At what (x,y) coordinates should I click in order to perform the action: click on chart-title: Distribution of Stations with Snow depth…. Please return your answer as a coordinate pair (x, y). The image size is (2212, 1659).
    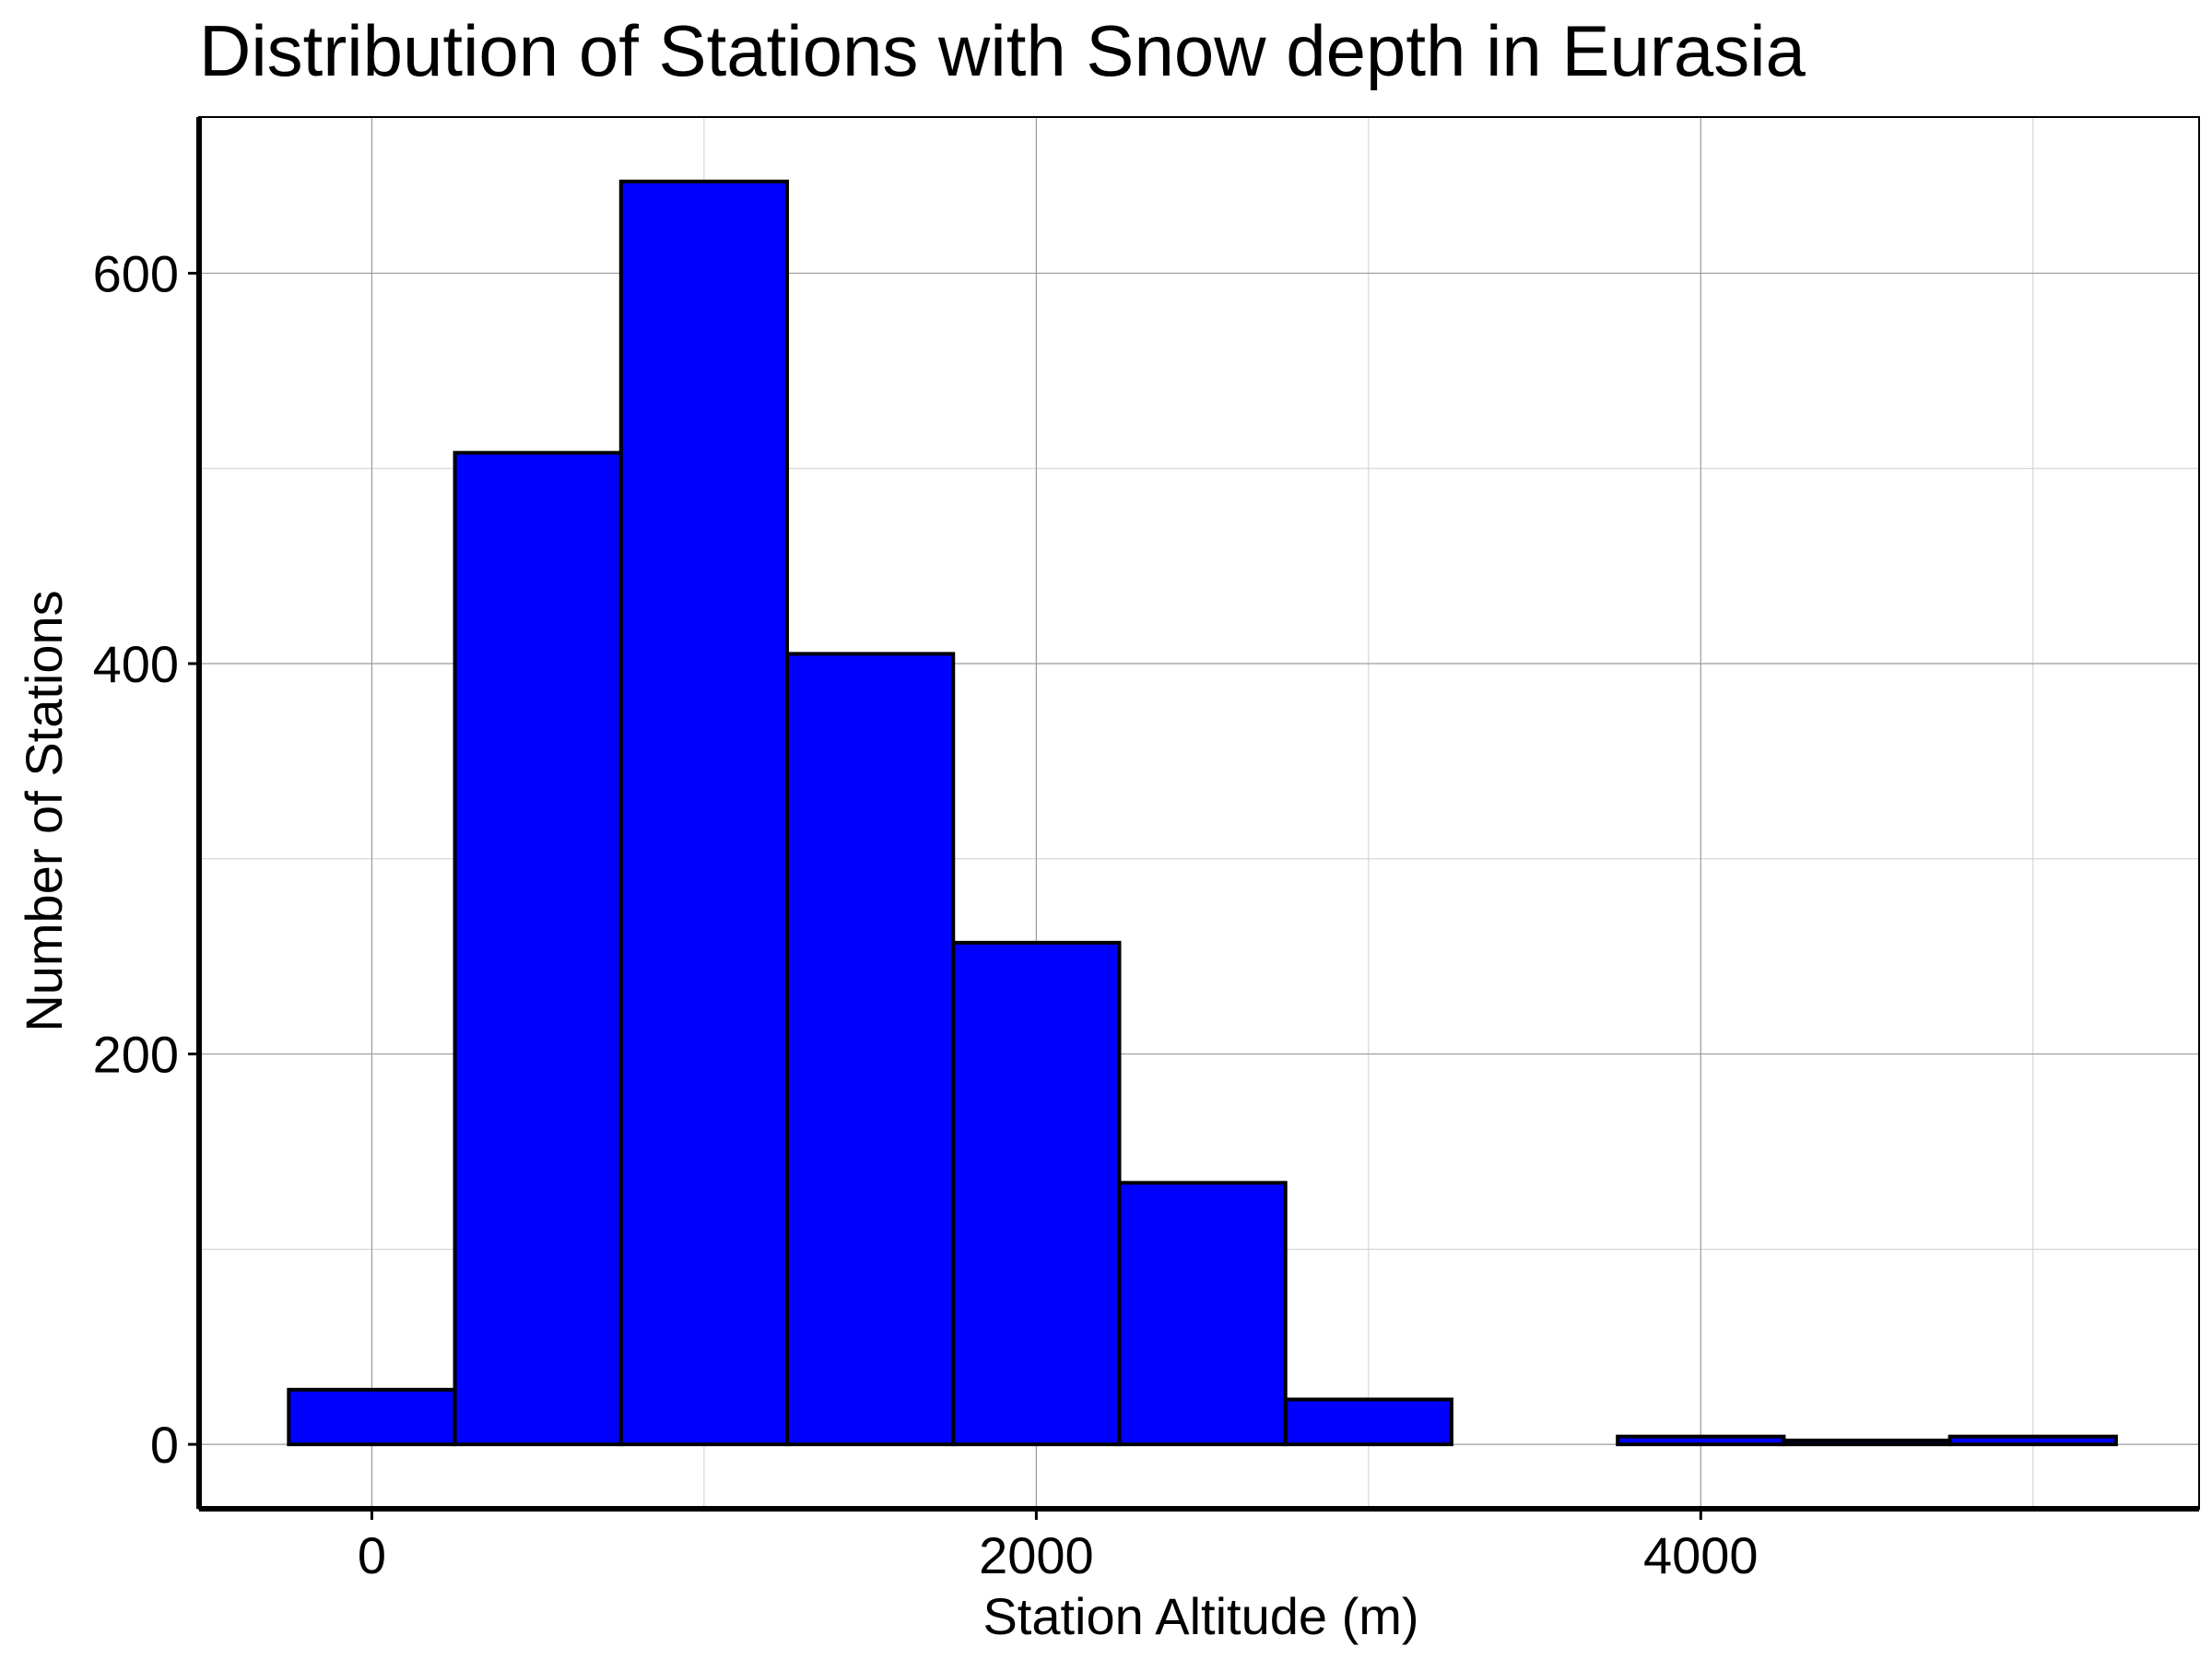
    Looking at the image, I should click on (1002, 50).